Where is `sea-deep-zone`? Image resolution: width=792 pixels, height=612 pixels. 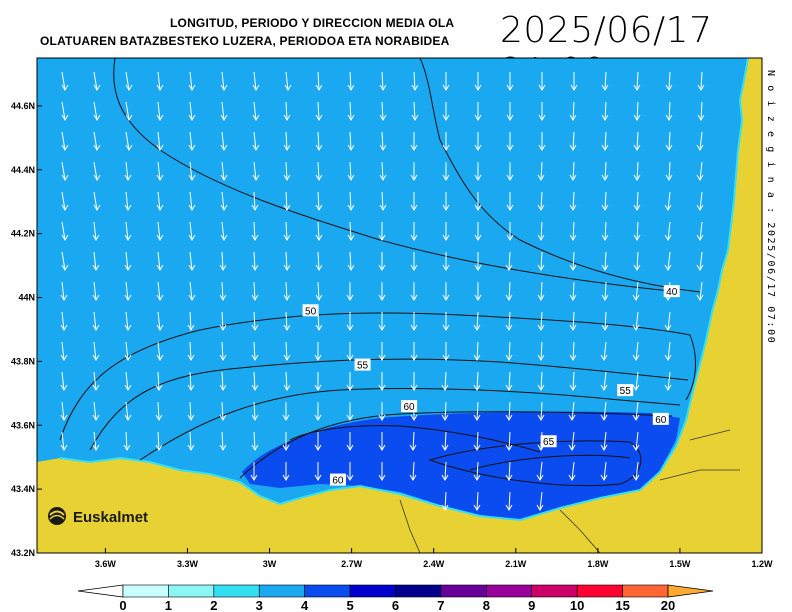
sea-deep-zone is located at coordinates (461, 465).